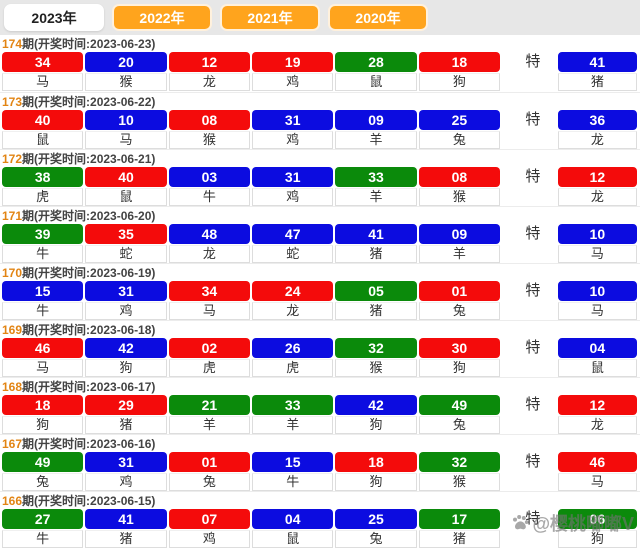 This screenshot has height=549, width=640. Describe the element at coordinates (320, 273) in the screenshot. I see `draw-row-header: 170期(开奖时间:2023-06-19)` at that location.